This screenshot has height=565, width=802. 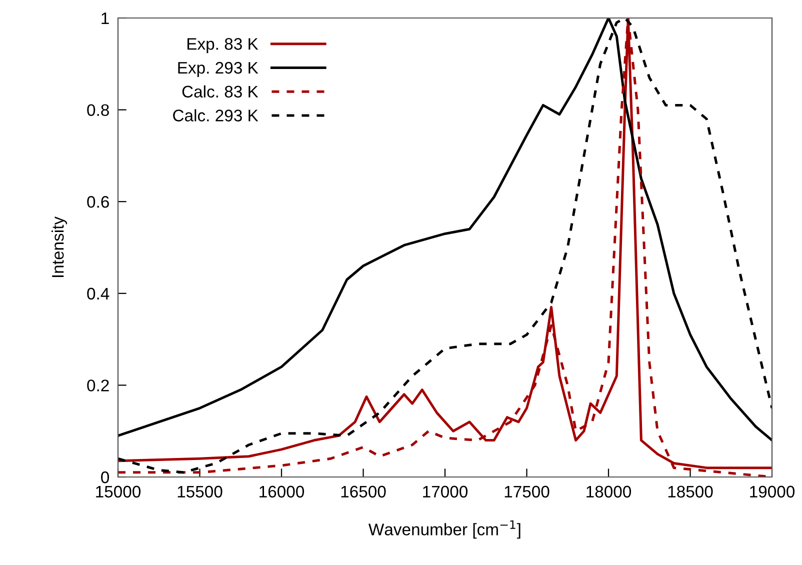 I want to click on legend-label: Calc. 83 K, so click(x=220, y=91).